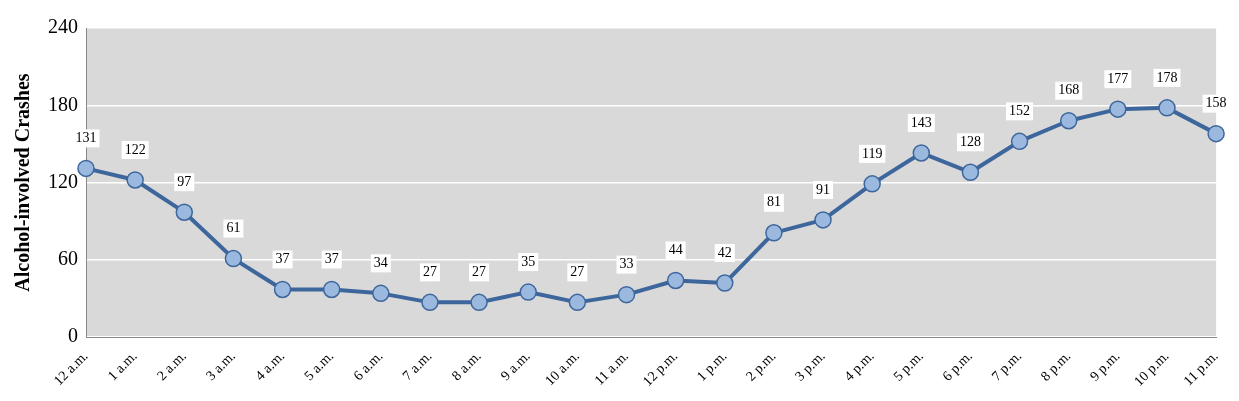 The height and width of the screenshot is (401, 1239). Describe the element at coordinates (68, 258) in the screenshot. I see `y-tick-label: 60` at that location.